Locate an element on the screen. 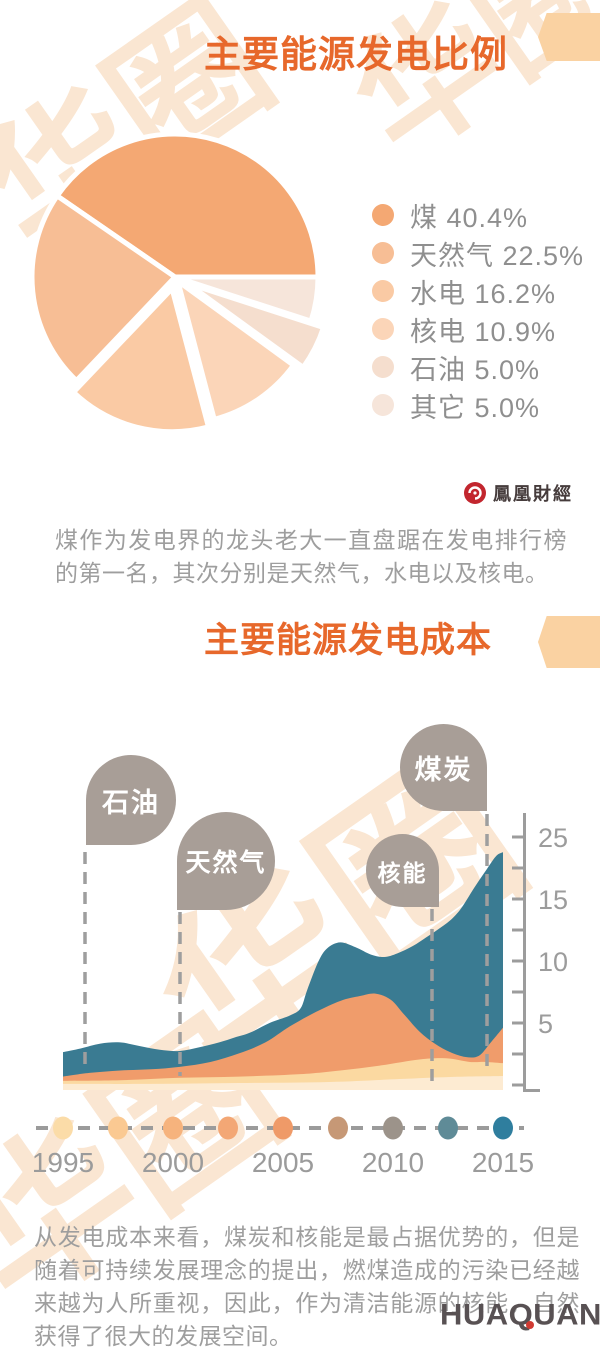  x-axis-timeline: 1995 2000 2005 2010 2015 is located at coordinates (283, 1147).